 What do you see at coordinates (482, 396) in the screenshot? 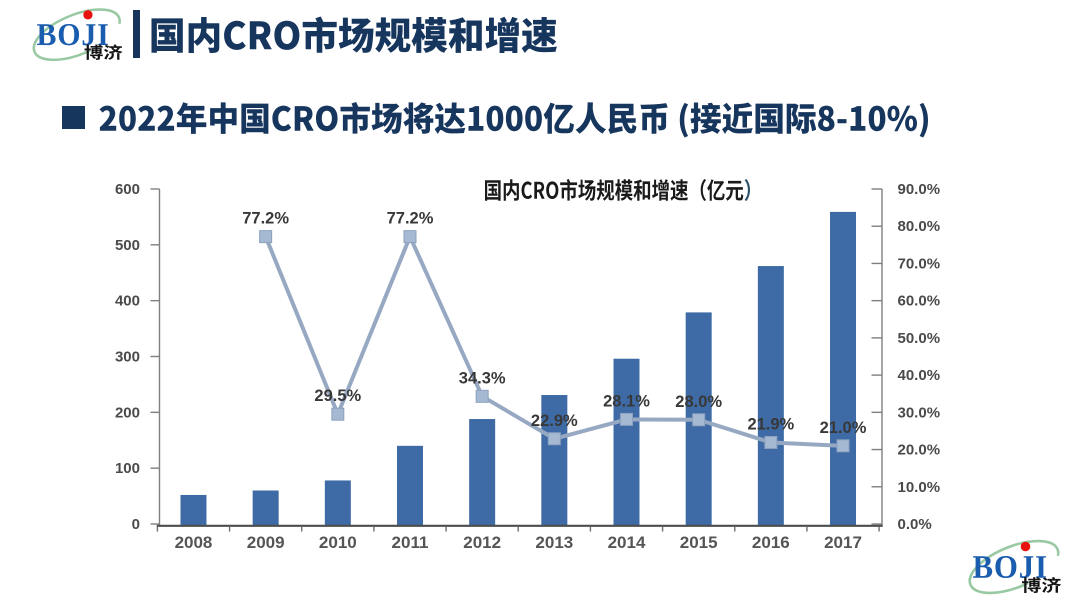
I see `marker-2012` at bounding box center [482, 396].